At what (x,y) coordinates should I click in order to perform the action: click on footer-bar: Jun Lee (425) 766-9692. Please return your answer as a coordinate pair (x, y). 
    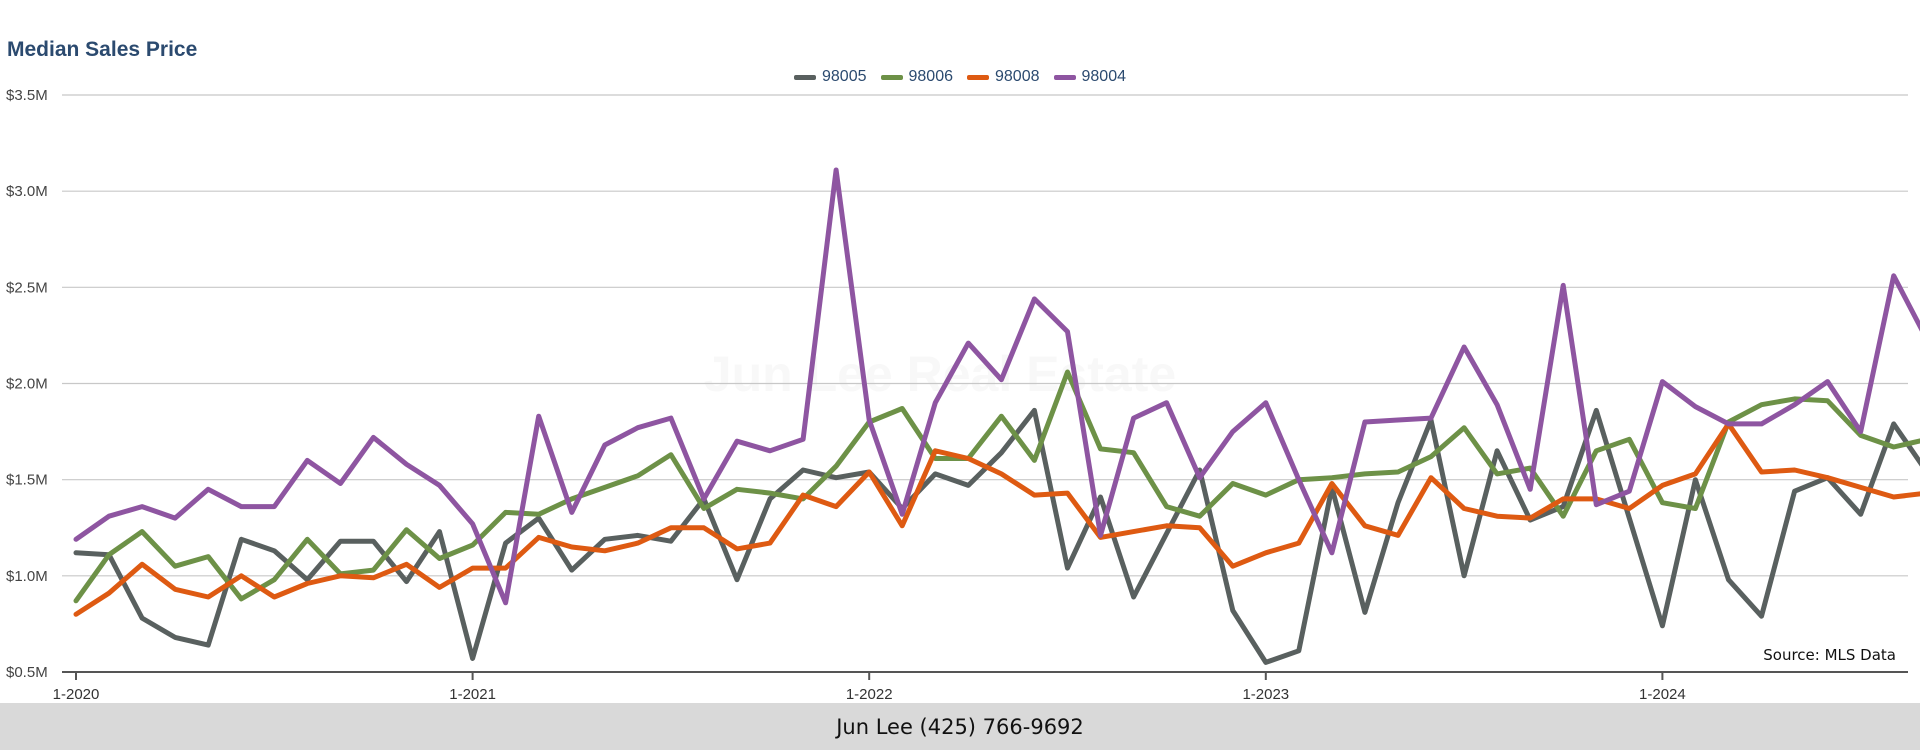
    Looking at the image, I should click on (960, 726).